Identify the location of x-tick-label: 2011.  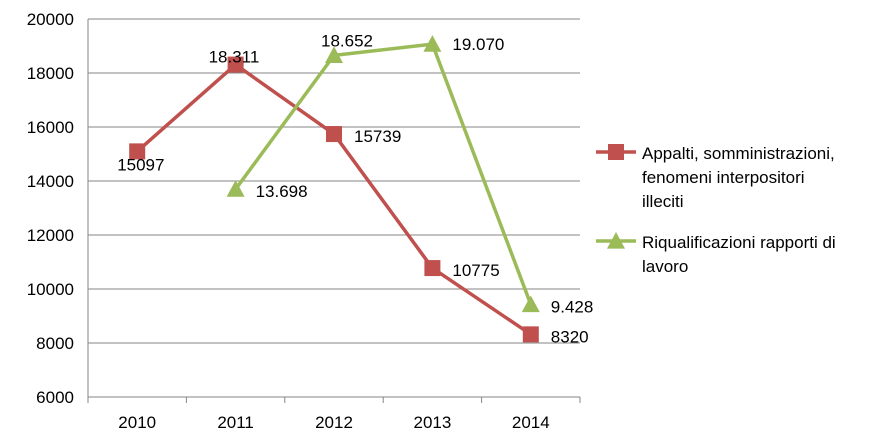
(235, 422).